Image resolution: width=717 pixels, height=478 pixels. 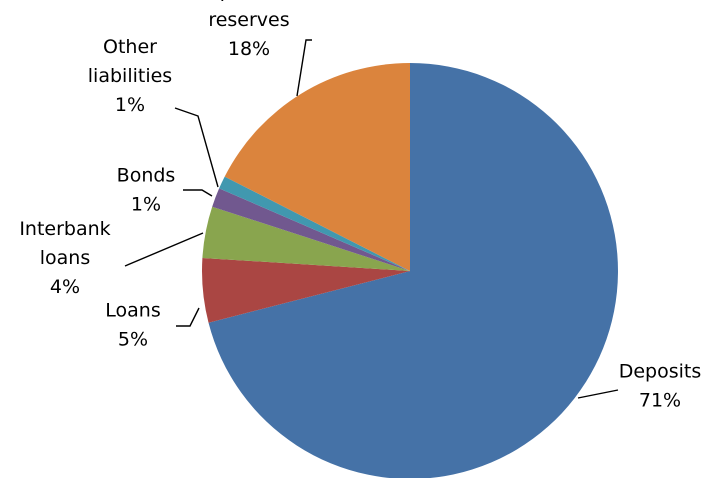 I want to click on data-label-bonds: Bonds 1%, so click(x=146, y=190).